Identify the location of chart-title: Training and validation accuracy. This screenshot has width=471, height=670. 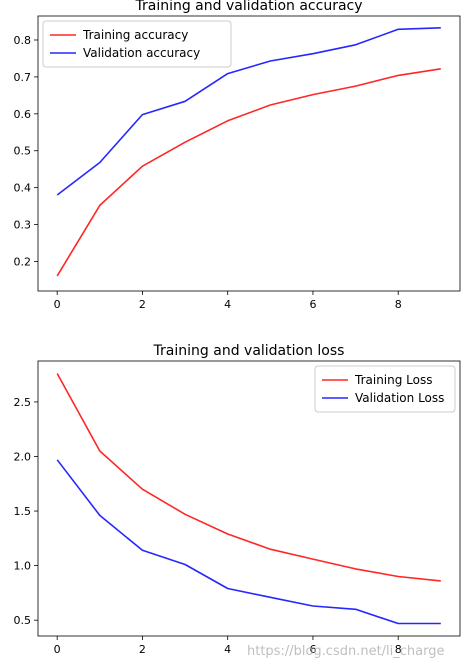
(248, 7).